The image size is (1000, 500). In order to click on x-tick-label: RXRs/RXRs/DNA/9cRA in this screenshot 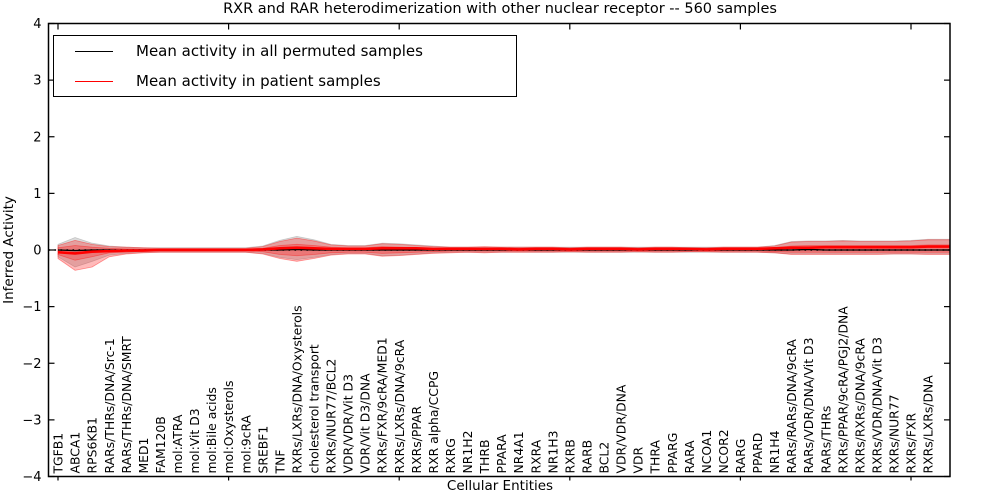, I will do `click(859, 406)`.